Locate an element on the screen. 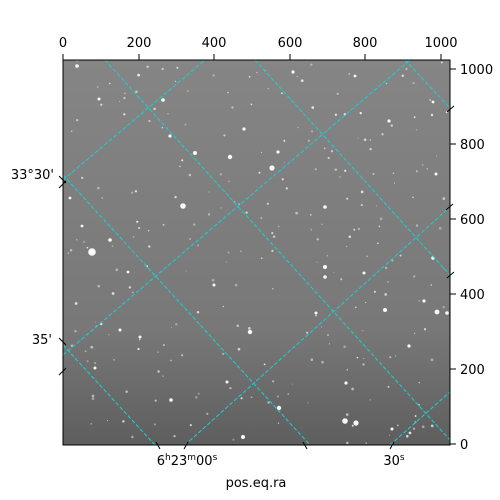 This screenshot has height=500, width=500. bottom-axis: 6h23m00s 30s pos.eq.ra is located at coordinates (280, 466).